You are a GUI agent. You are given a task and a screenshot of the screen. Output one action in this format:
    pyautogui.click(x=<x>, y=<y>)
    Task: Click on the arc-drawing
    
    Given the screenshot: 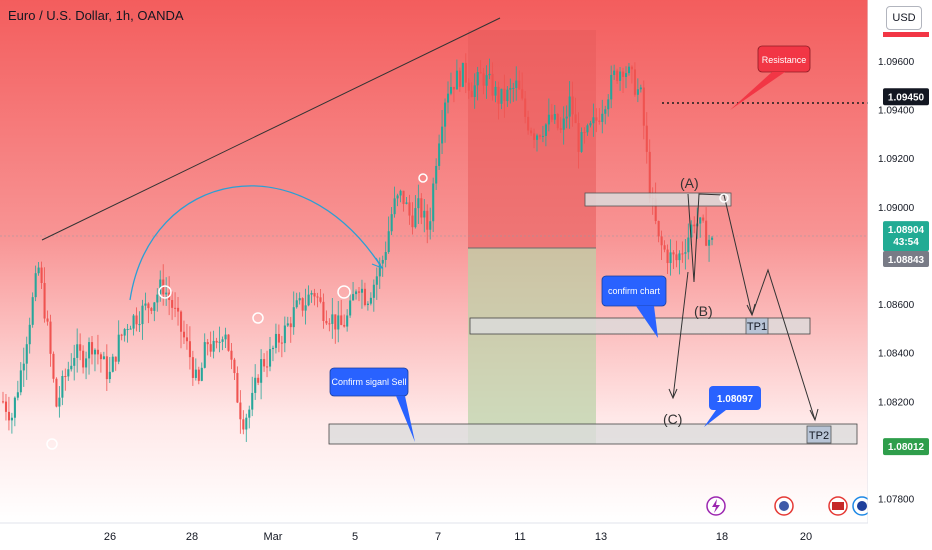 What is the action you would take?
    pyautogui.click(x=256, y=243)
    